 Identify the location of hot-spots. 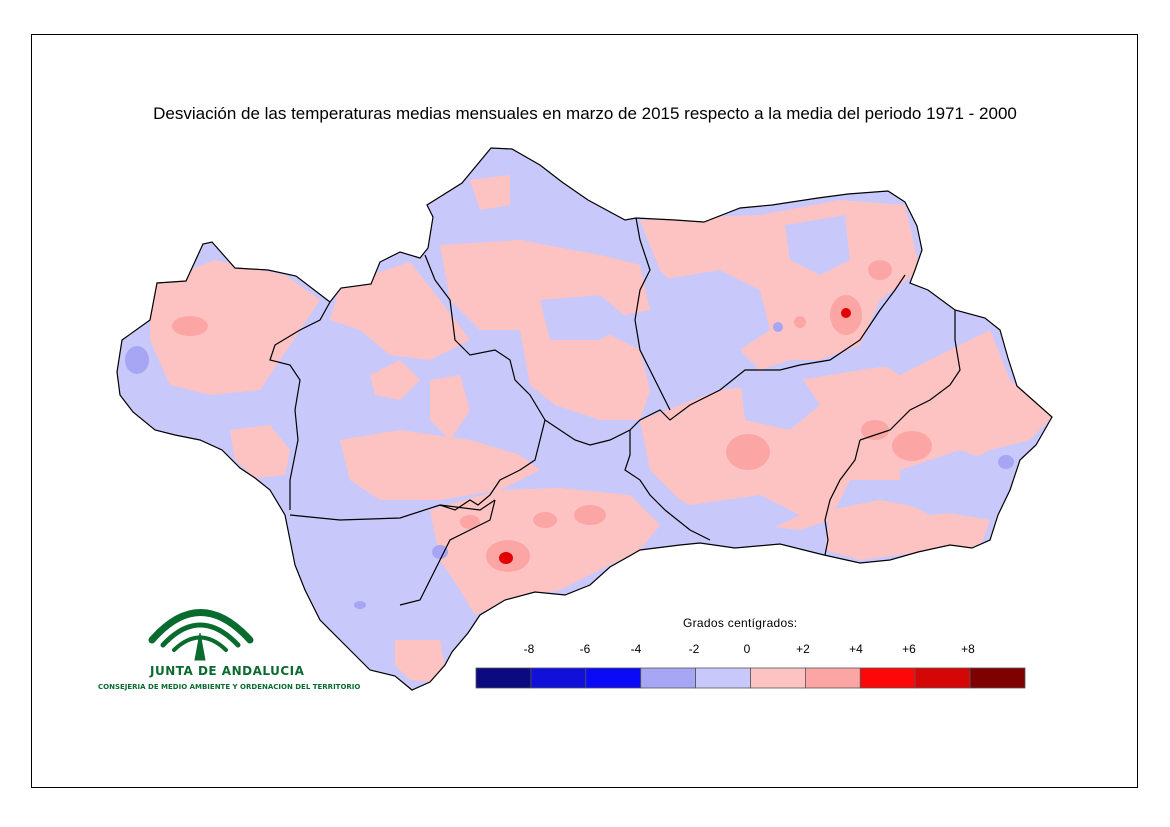
(675, 436).